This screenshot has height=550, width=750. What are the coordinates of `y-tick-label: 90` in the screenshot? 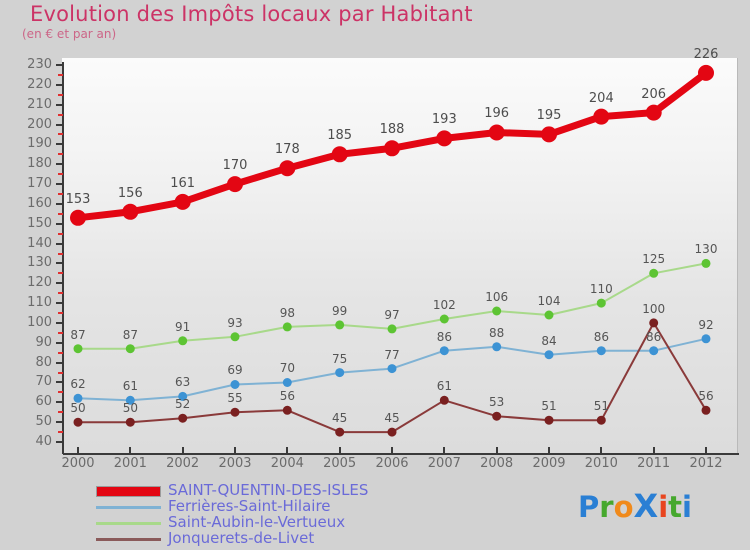 It's located at (43, 342).